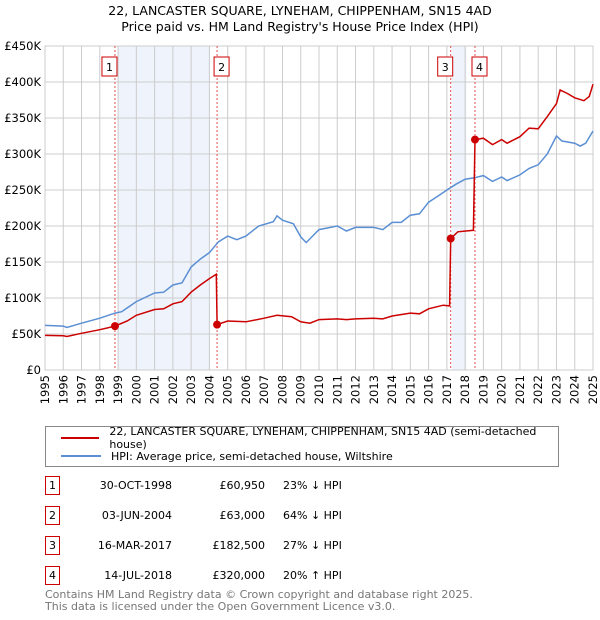 The height and width of the screenshot is (620, 600). Describe the element at coordinates (138, 575) in the screenshot. I see `sale-date: 14-JUL-2018` at that location.